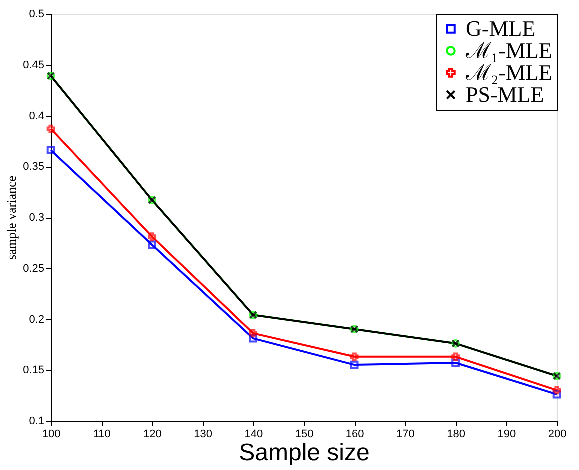 This screenshot has width=579, height=470. I want to click on legend-label: ℳ₁-MLE, so click(508, 50).